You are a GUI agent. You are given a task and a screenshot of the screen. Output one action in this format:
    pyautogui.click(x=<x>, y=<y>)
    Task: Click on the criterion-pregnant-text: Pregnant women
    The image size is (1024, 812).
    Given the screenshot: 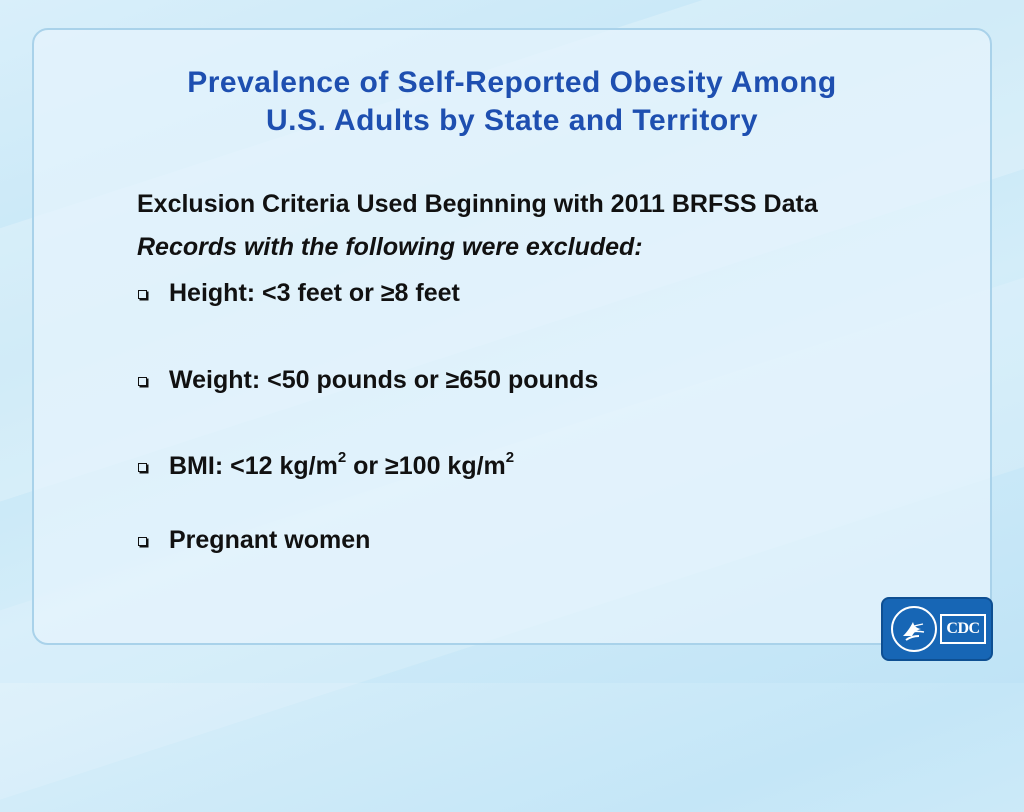 What is the action you would take?
    pyautogui.click(x=270, y=540)
    